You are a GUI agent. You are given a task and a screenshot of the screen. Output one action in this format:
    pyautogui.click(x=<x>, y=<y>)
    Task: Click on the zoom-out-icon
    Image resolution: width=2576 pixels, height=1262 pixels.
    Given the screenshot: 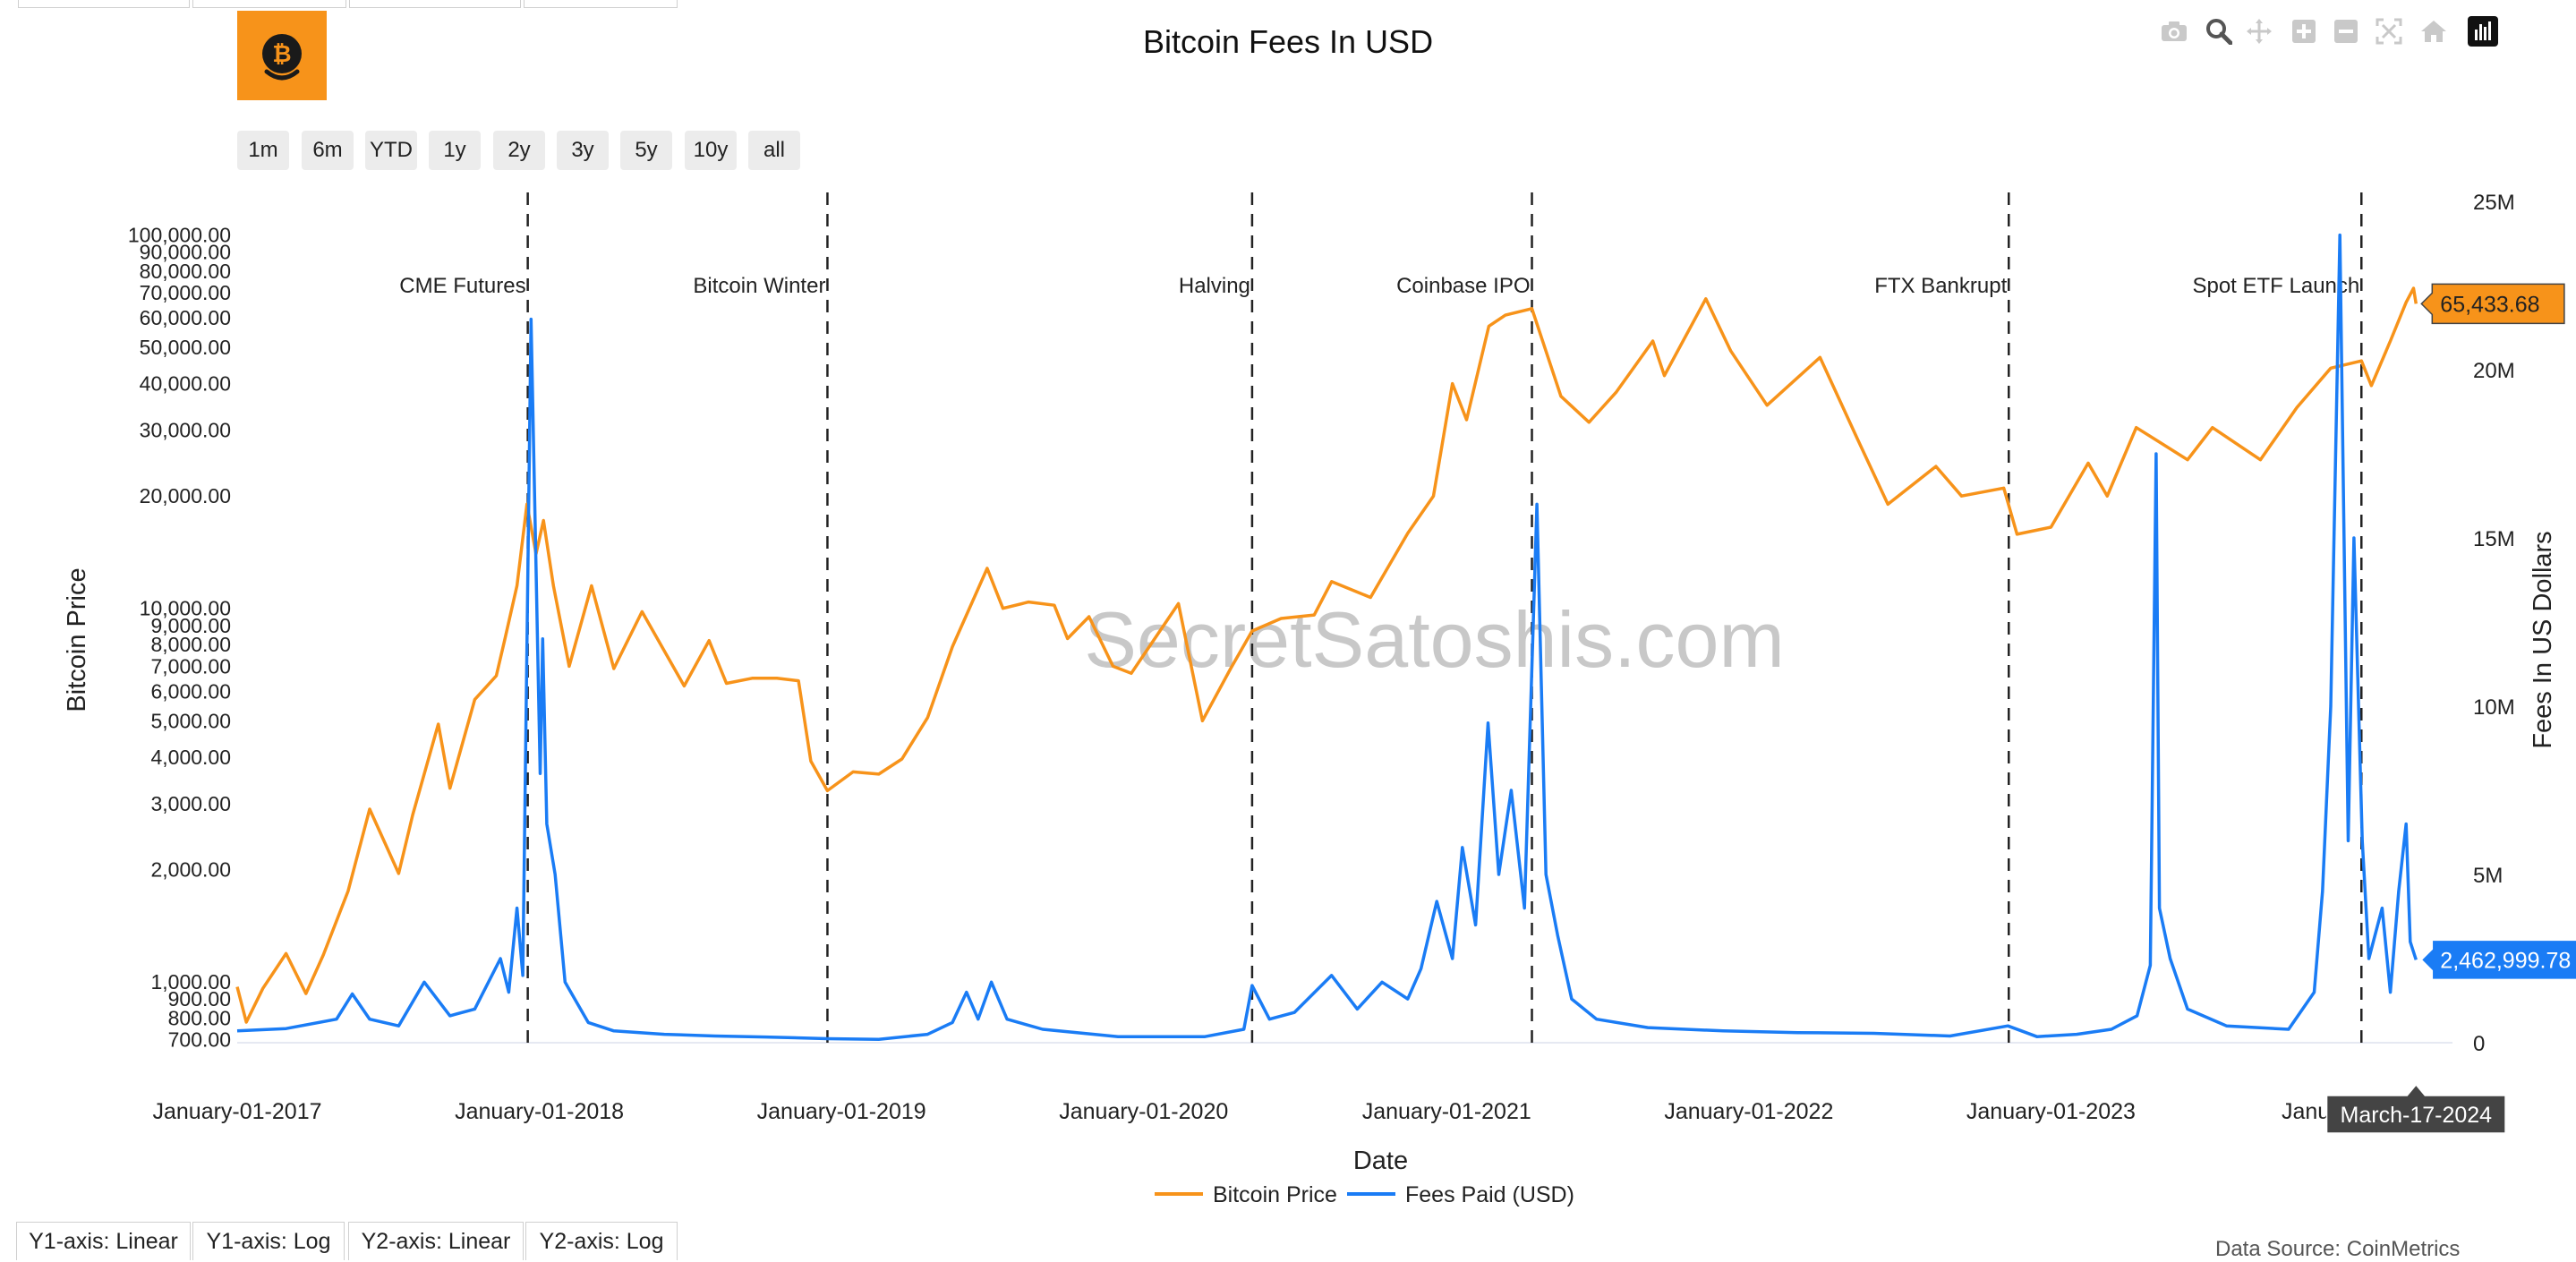 What is the action you would take?
    pyautogui.click(x=2346, y=31)
    